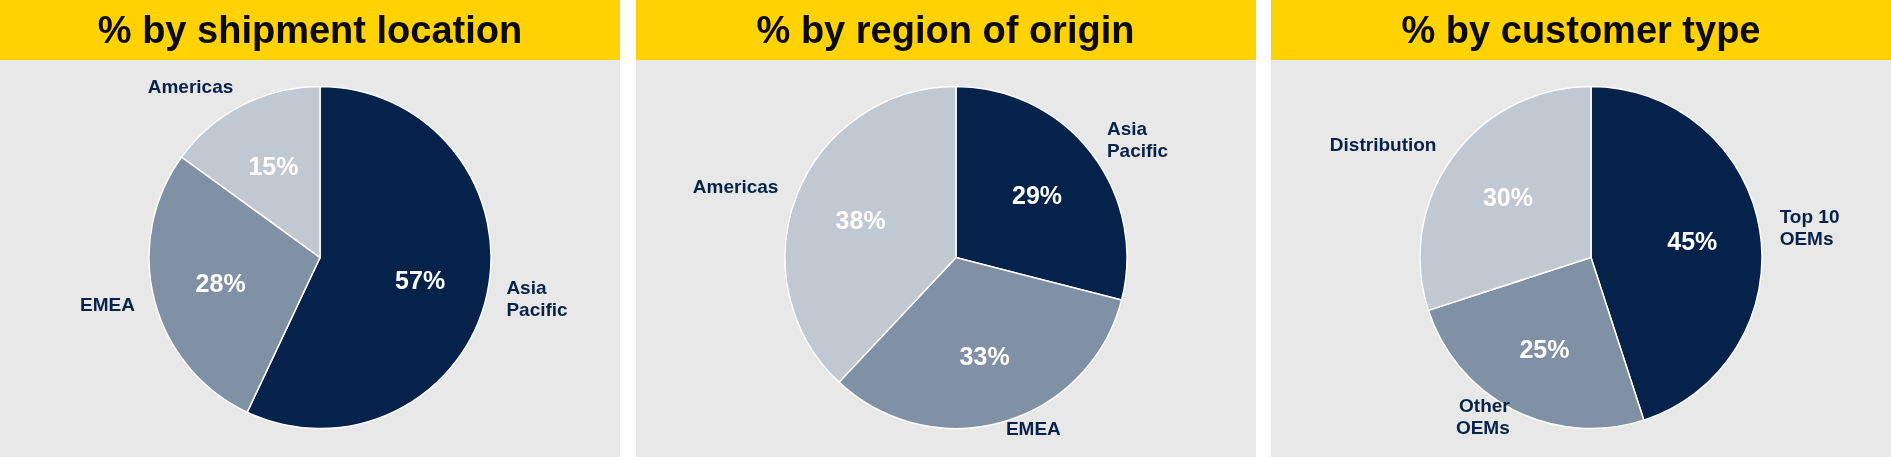 This screenshot has height=457, width=1891. I want to click on data-label: 57%, so click(420, 279).